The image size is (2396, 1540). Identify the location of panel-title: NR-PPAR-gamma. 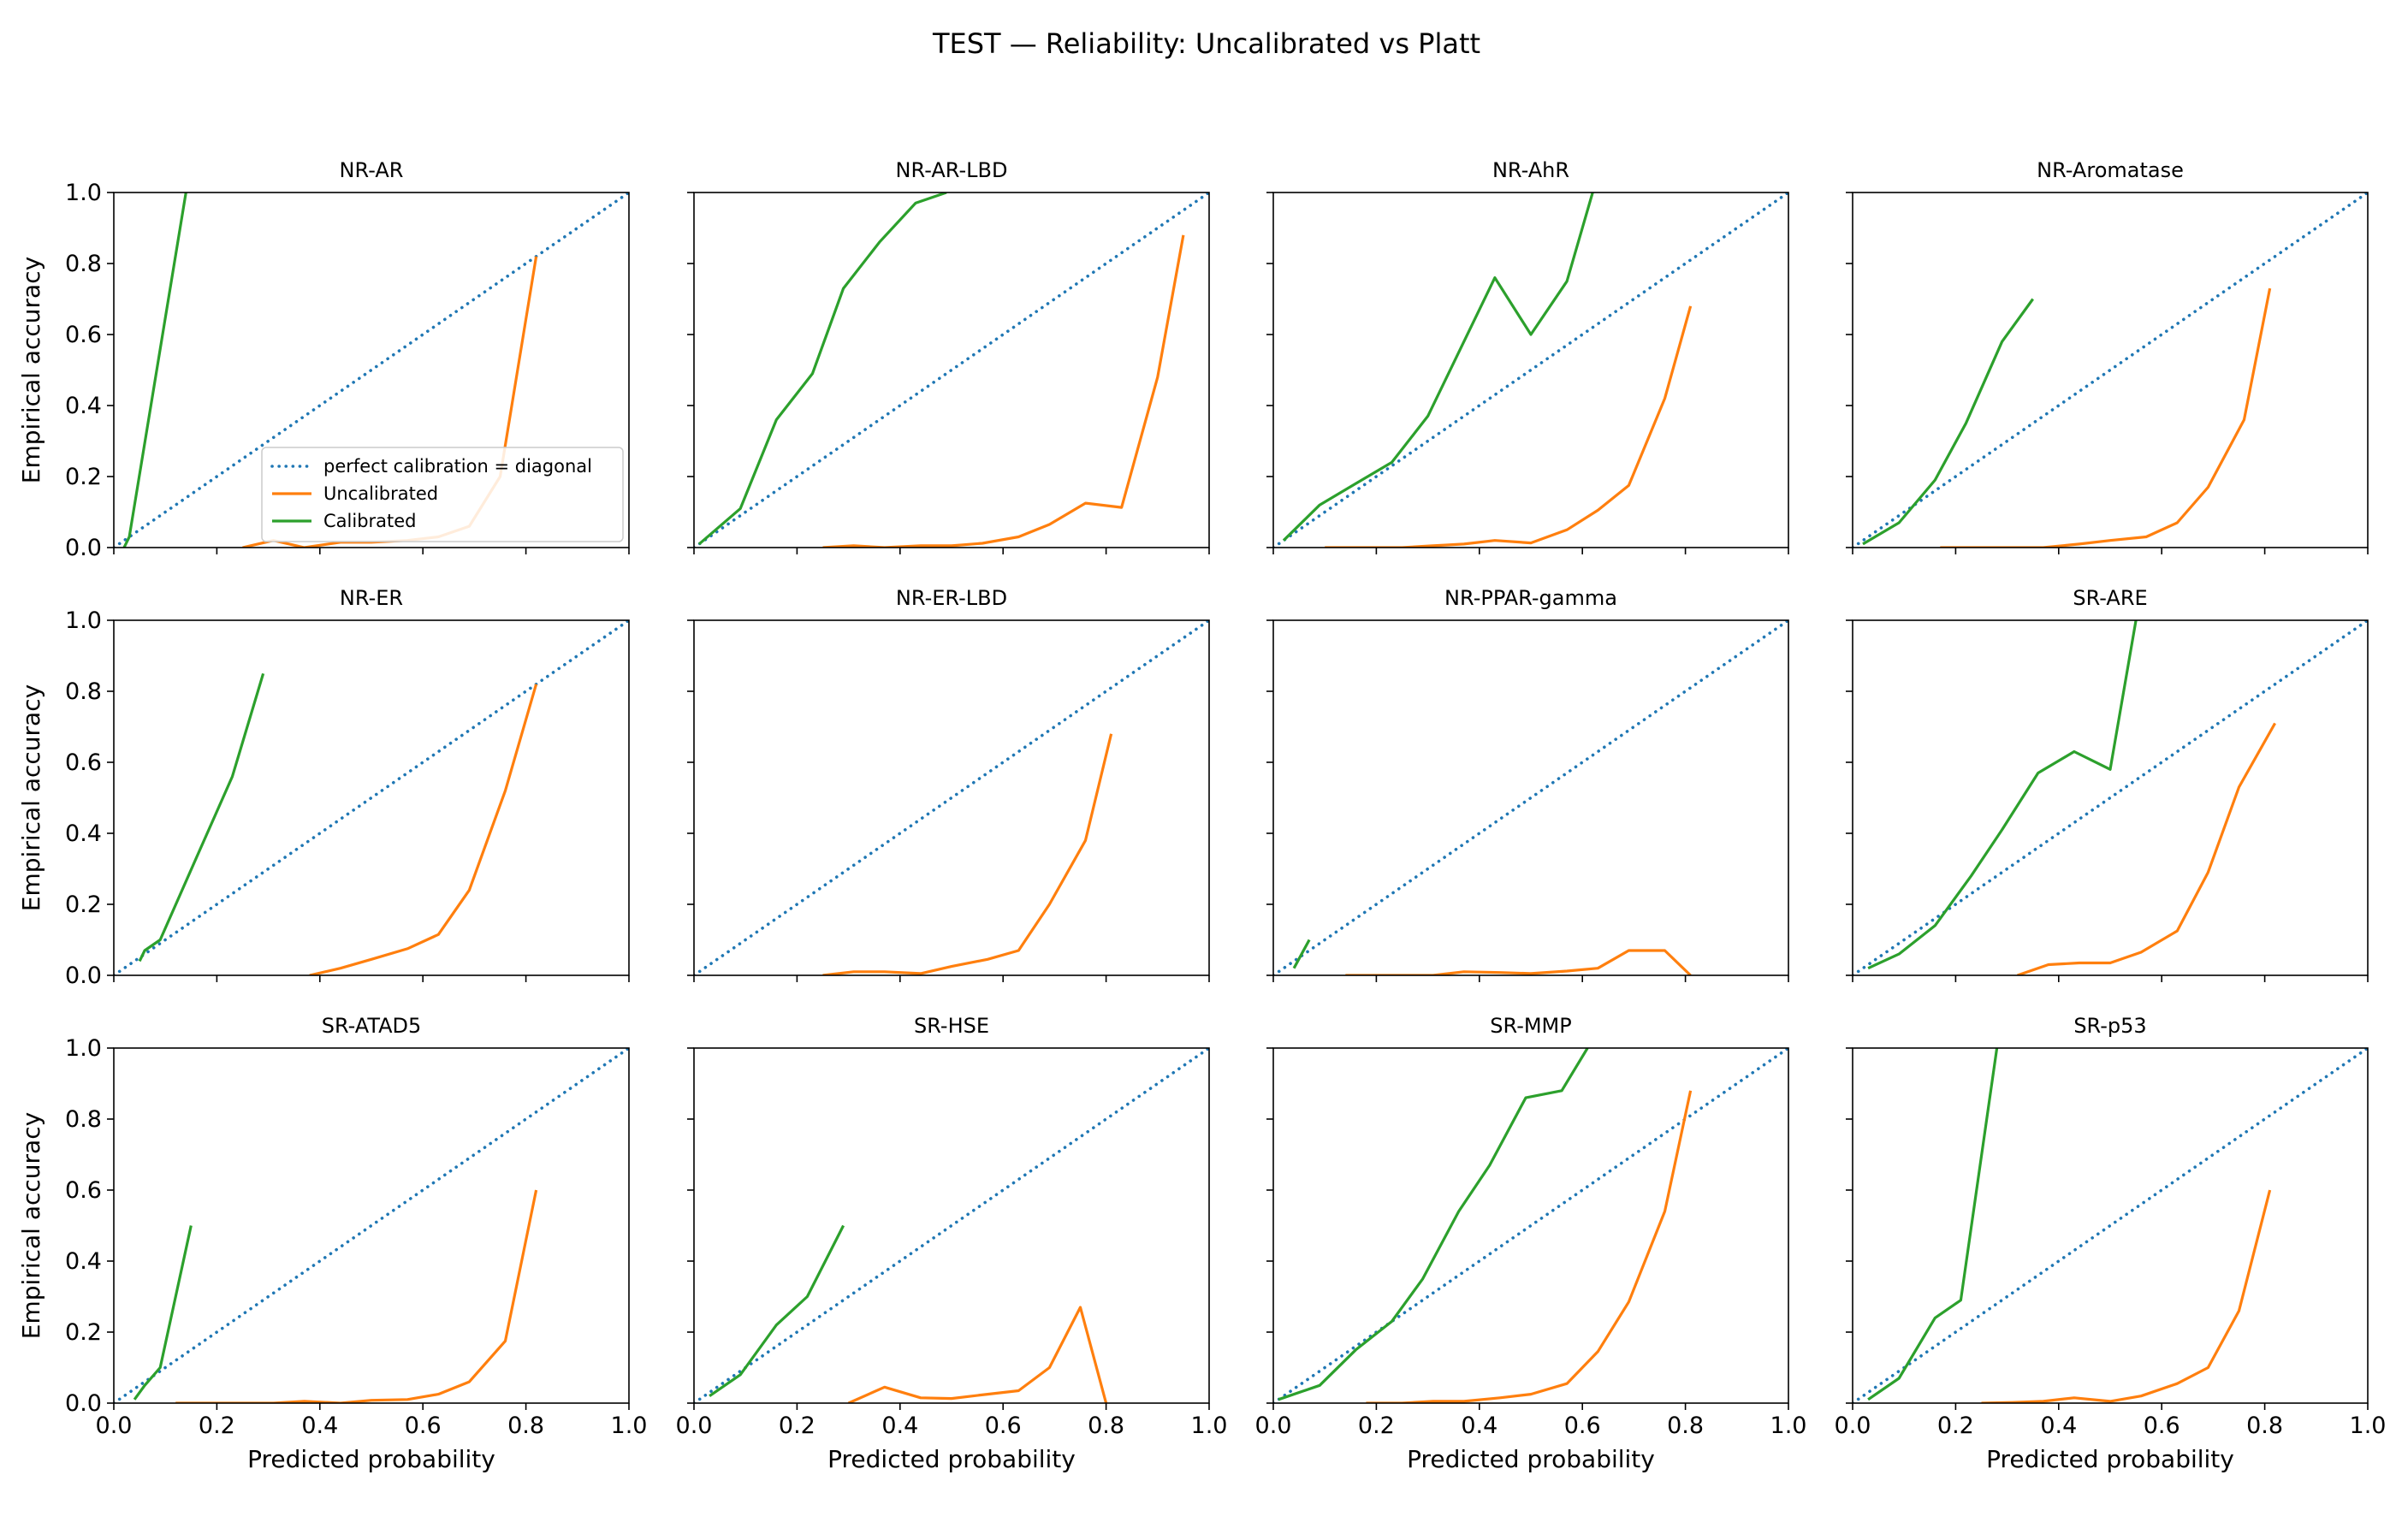
(1530, 598).